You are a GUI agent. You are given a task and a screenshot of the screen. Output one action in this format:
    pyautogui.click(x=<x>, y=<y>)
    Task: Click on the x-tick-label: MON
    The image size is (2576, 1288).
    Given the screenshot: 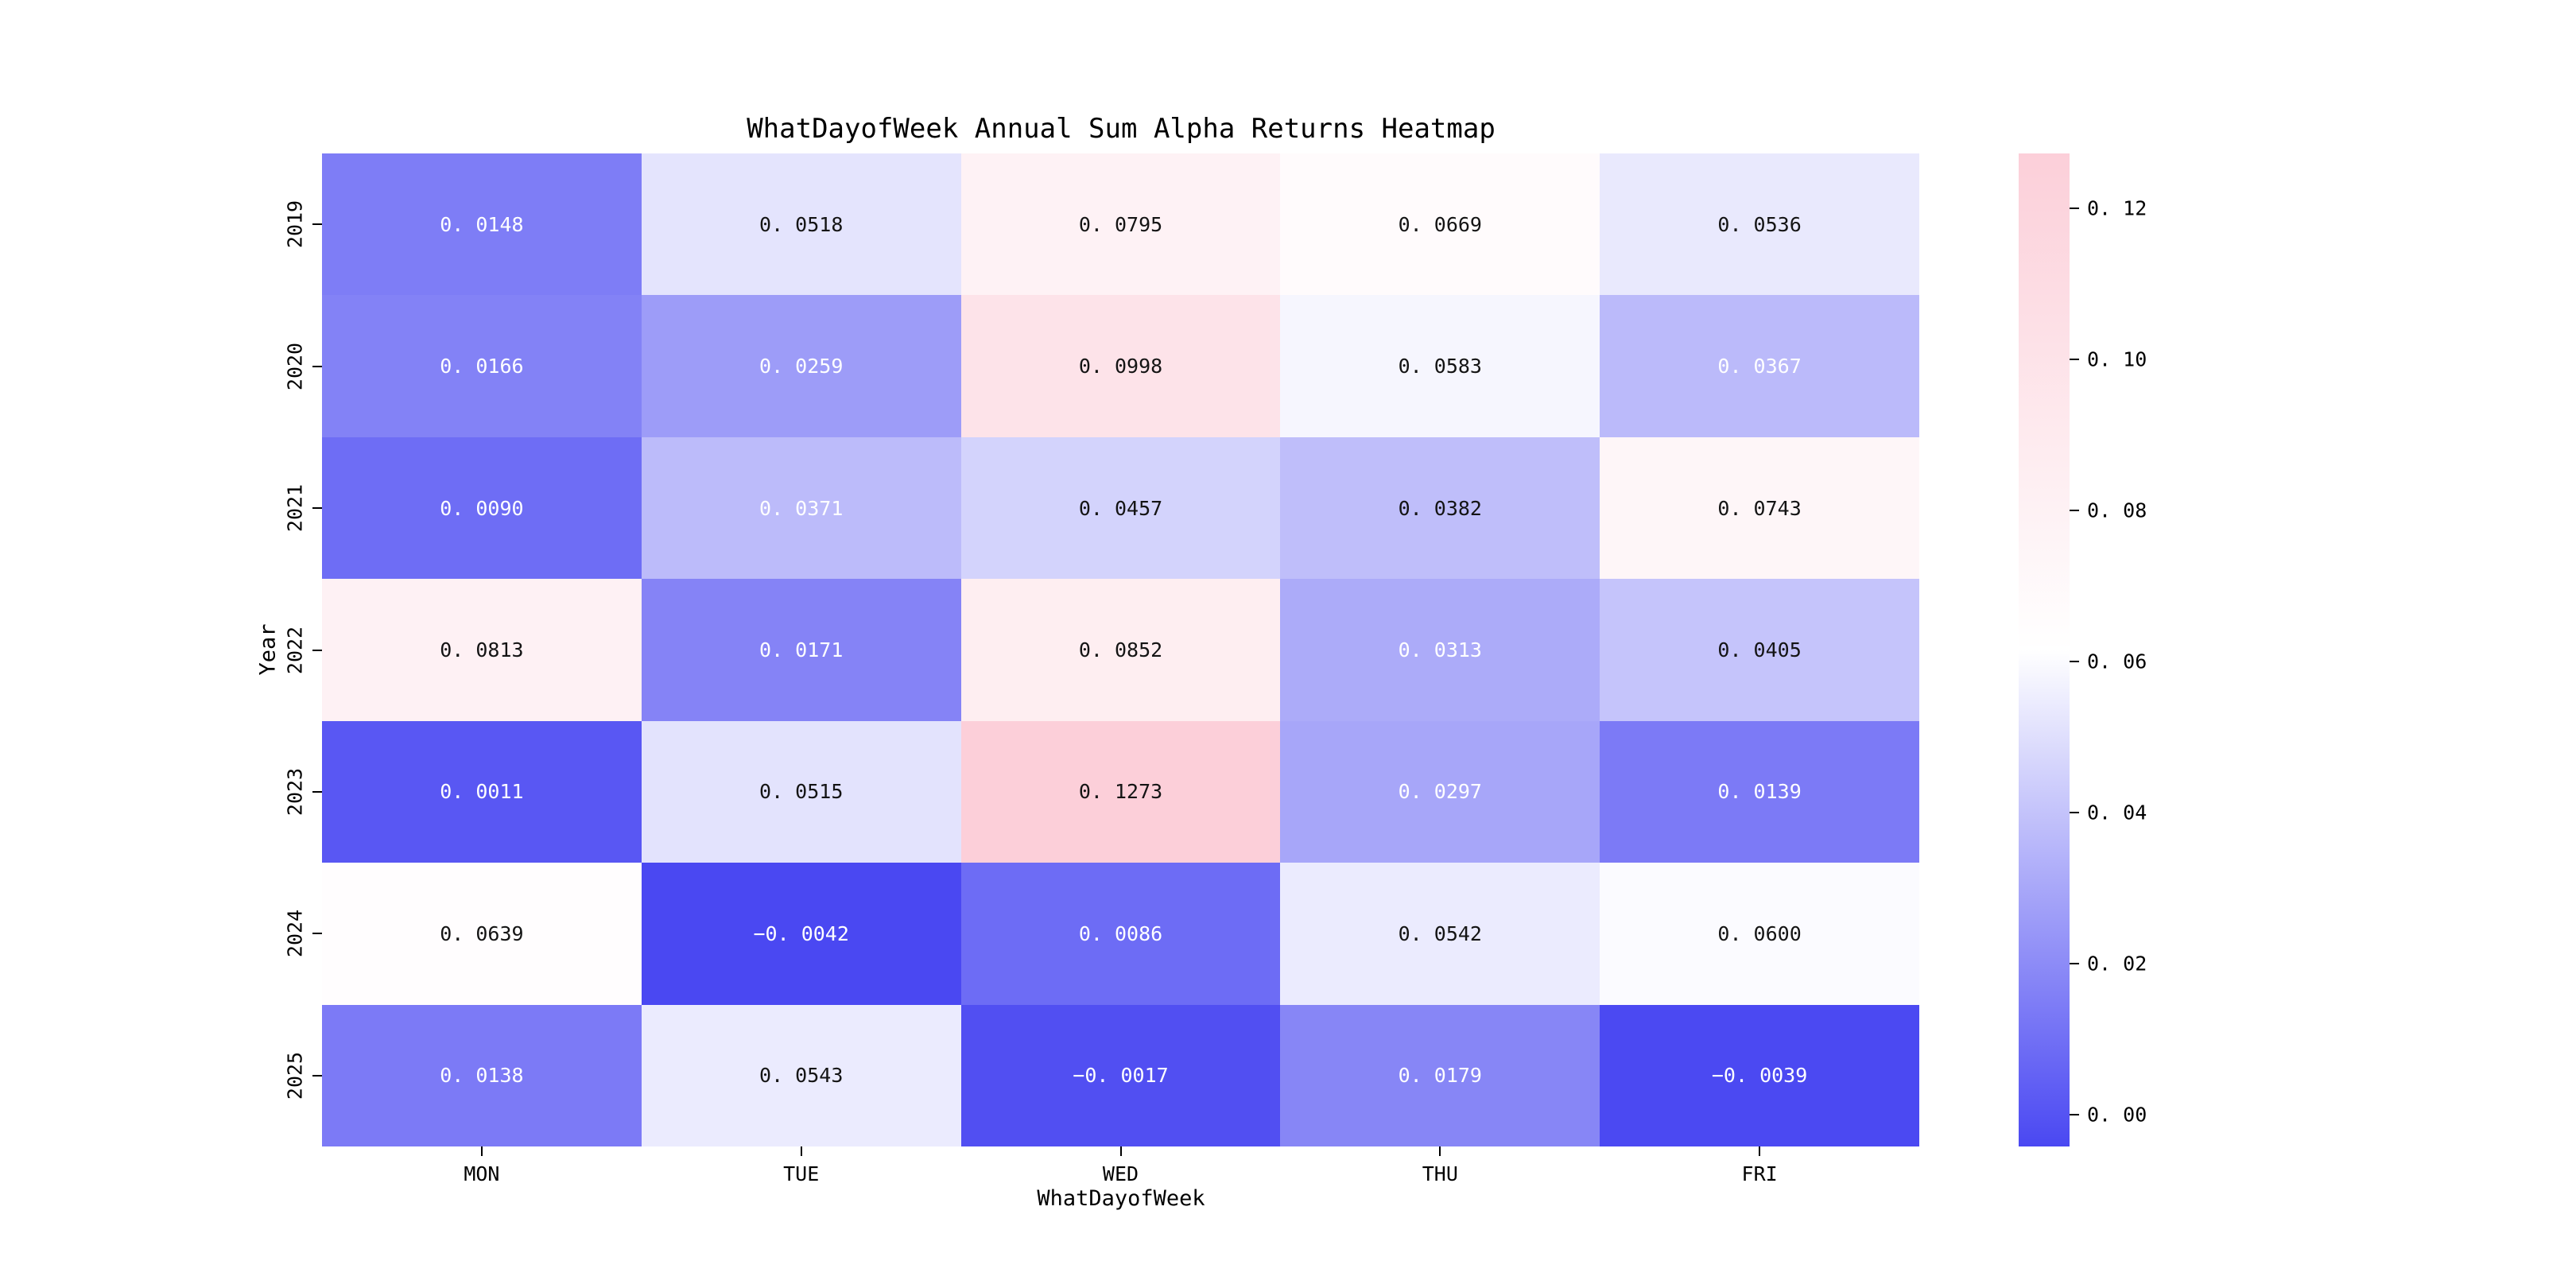 What is the action you would take?
    pyautogui.click(x=482, y=1173)
    